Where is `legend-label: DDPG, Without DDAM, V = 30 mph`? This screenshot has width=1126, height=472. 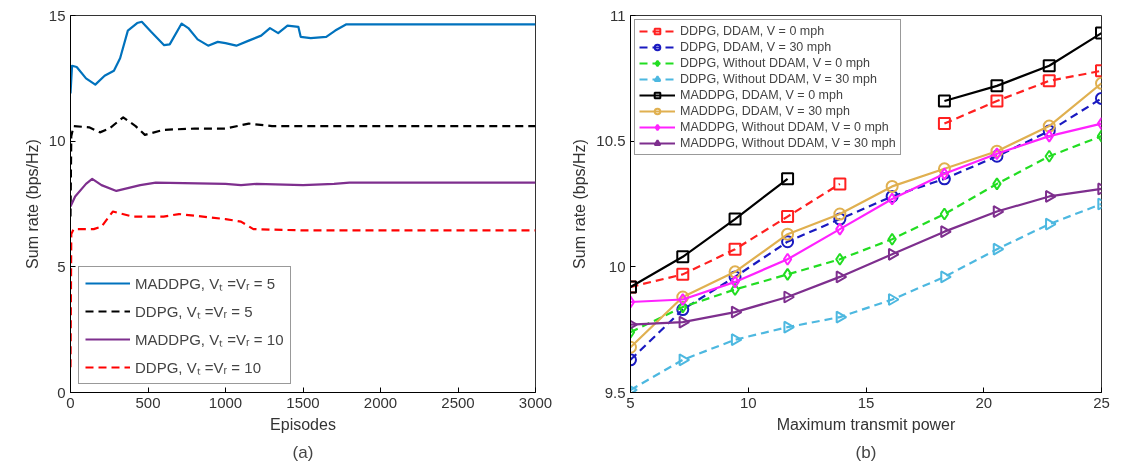 legend-label: DDPG, Without DDAM, V = 30 mph is located at coordinates (778, 79).